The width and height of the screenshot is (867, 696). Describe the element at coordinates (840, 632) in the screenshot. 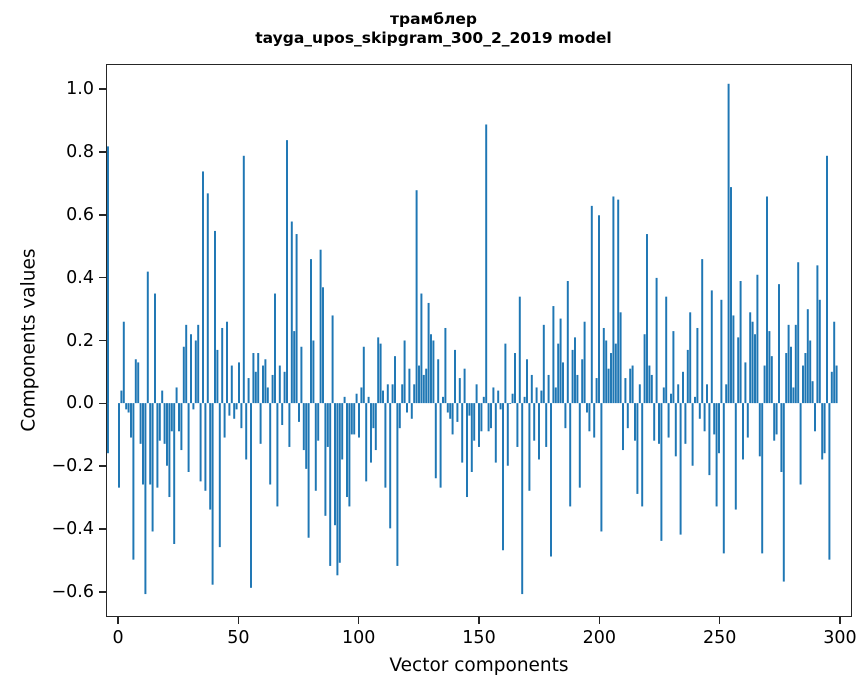

I see `x-tick: 300` at that location.